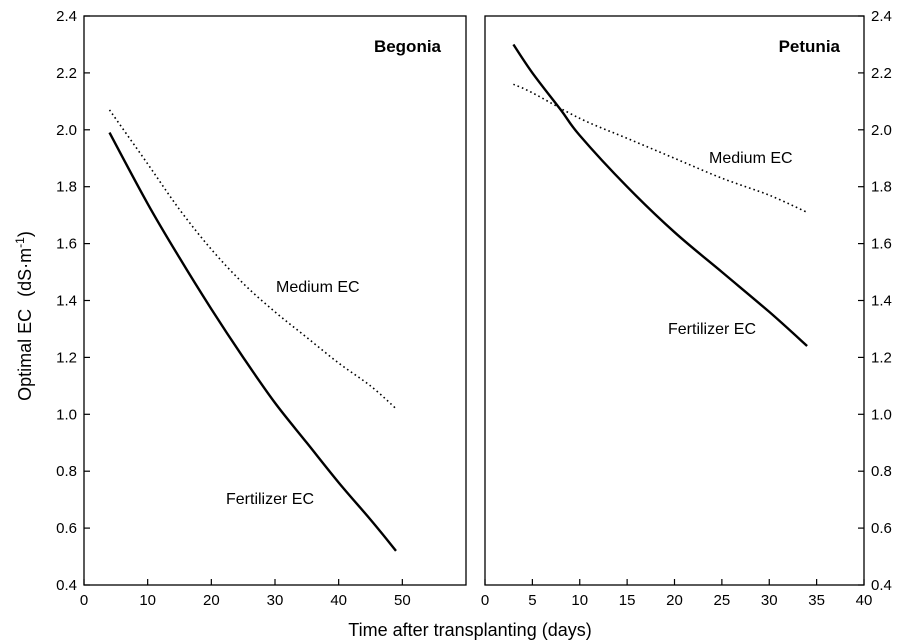 The width and height of the screenshot is (900, 643). Describe the element at coordinates (810, 46) in the screenshot. I see `petunia-panel-title: Petunia` at that location.